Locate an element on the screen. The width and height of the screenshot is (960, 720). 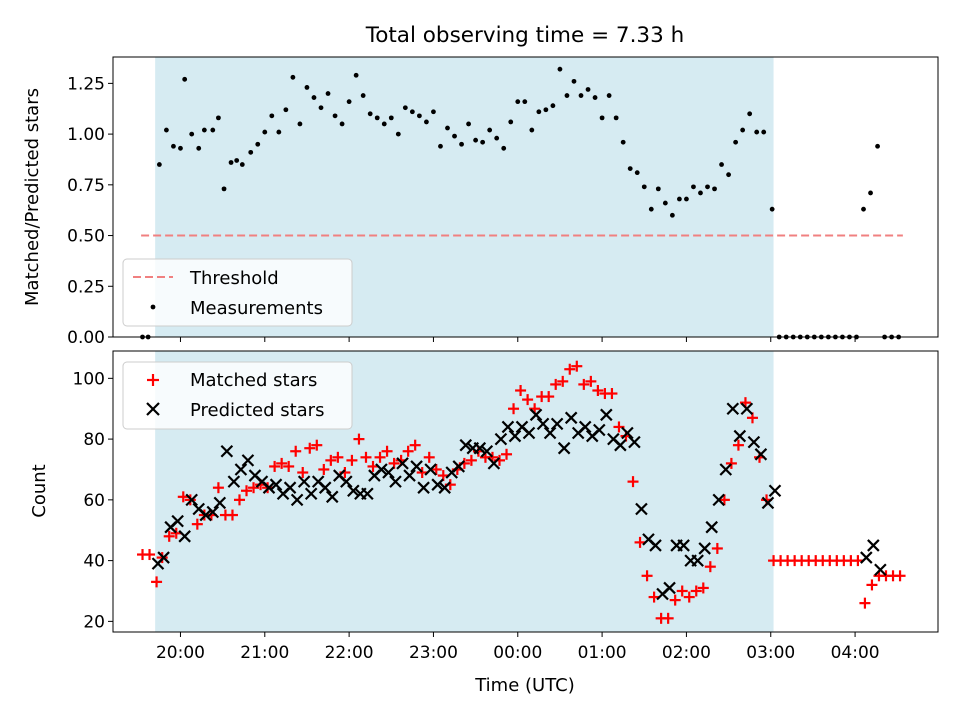
legend-threshold-label: Threshold is located at coordinates (234, 278).